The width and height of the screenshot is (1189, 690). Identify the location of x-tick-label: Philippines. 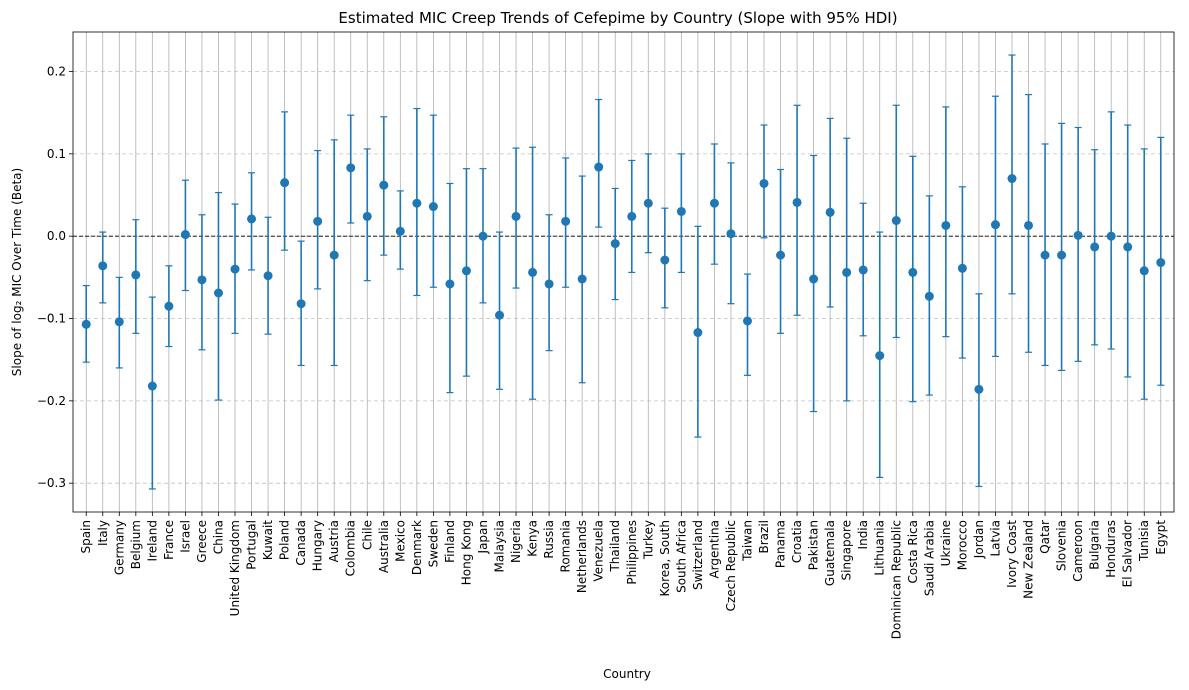
(632, 552).